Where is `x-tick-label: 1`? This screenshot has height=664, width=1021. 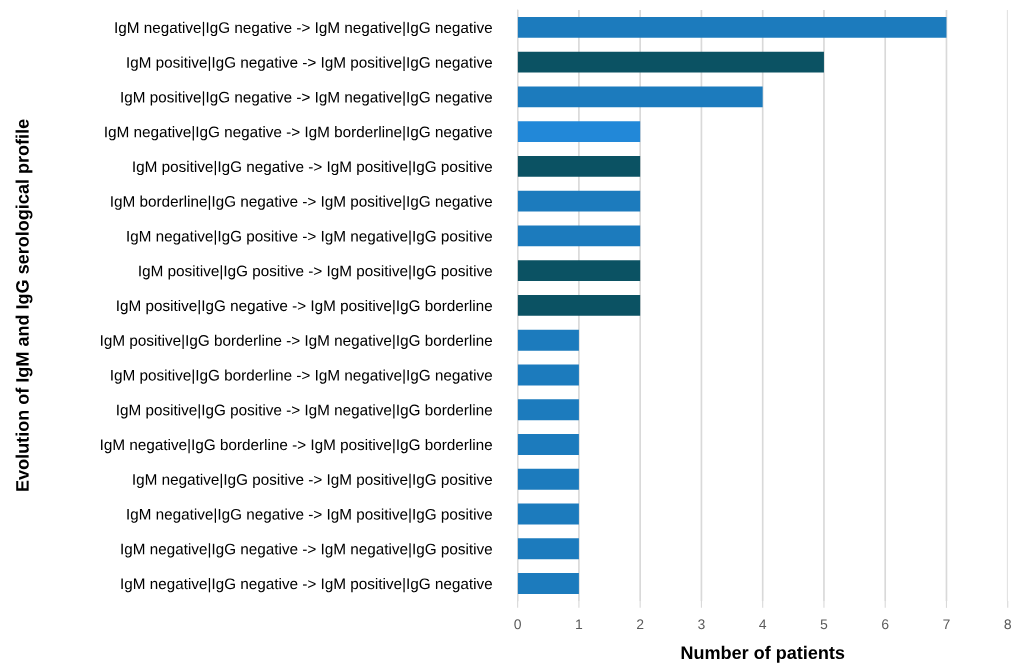
x-tick-label: 1 is located at coordinates (579, 624).